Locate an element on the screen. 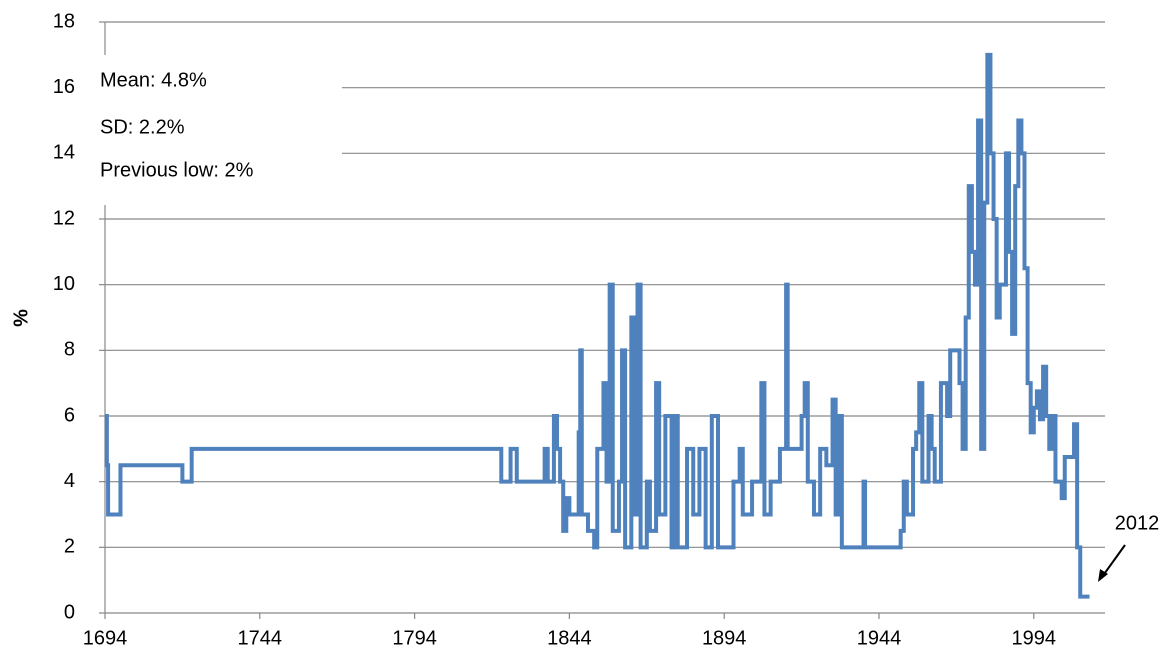 This screenshot has width=1164, height=663. annotation: Previous low: 2% is located at coordinates (177, 170).